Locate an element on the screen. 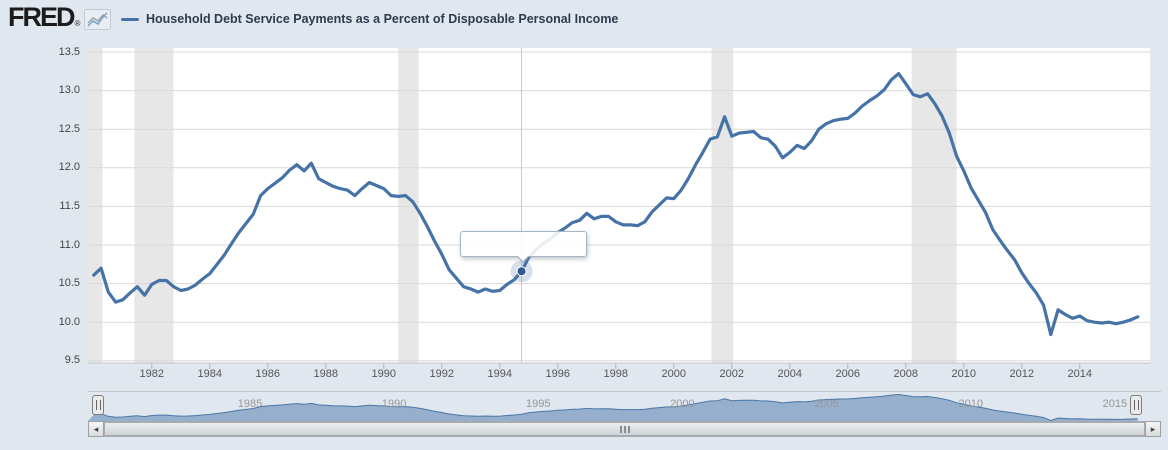  x-tick-label: 1984 is located at coordinates (210, 374).